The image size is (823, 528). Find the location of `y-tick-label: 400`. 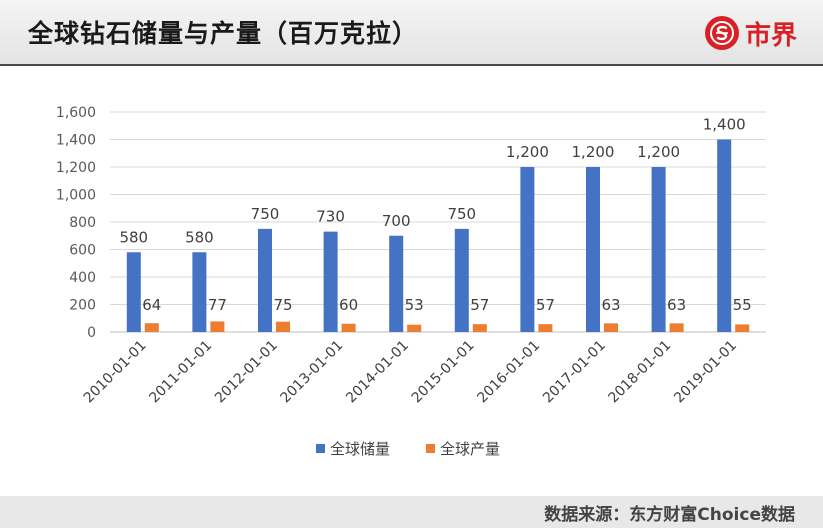

y-tick-label: 400 is located at coordinates (82, 278).